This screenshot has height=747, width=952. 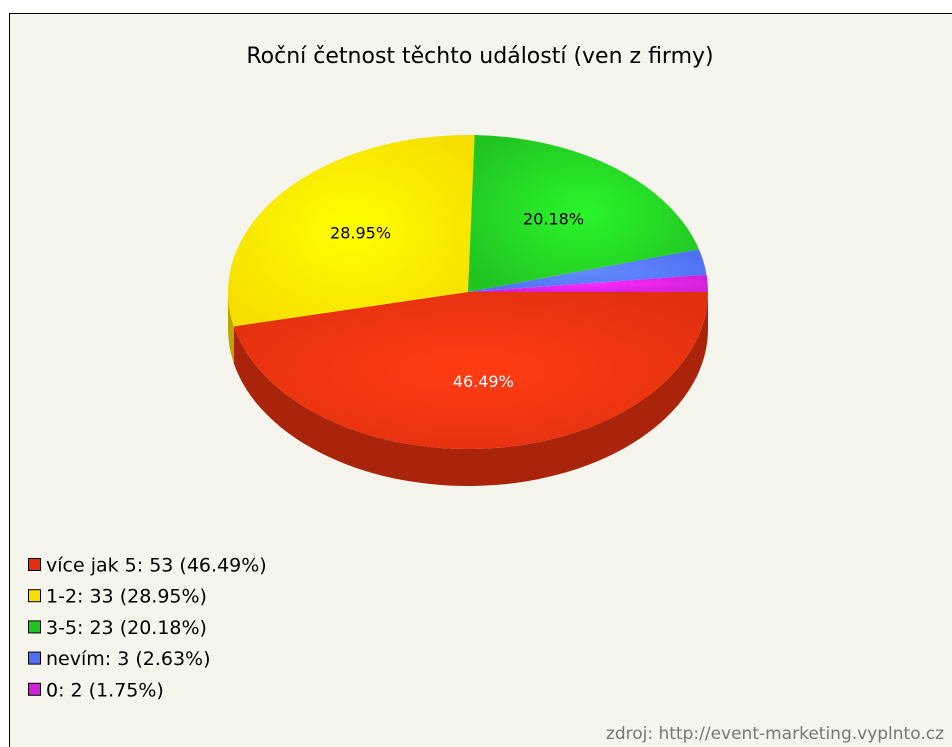 I want to click on legend-label: nevím: 3 (2.63%), so click(x=128, y=659).